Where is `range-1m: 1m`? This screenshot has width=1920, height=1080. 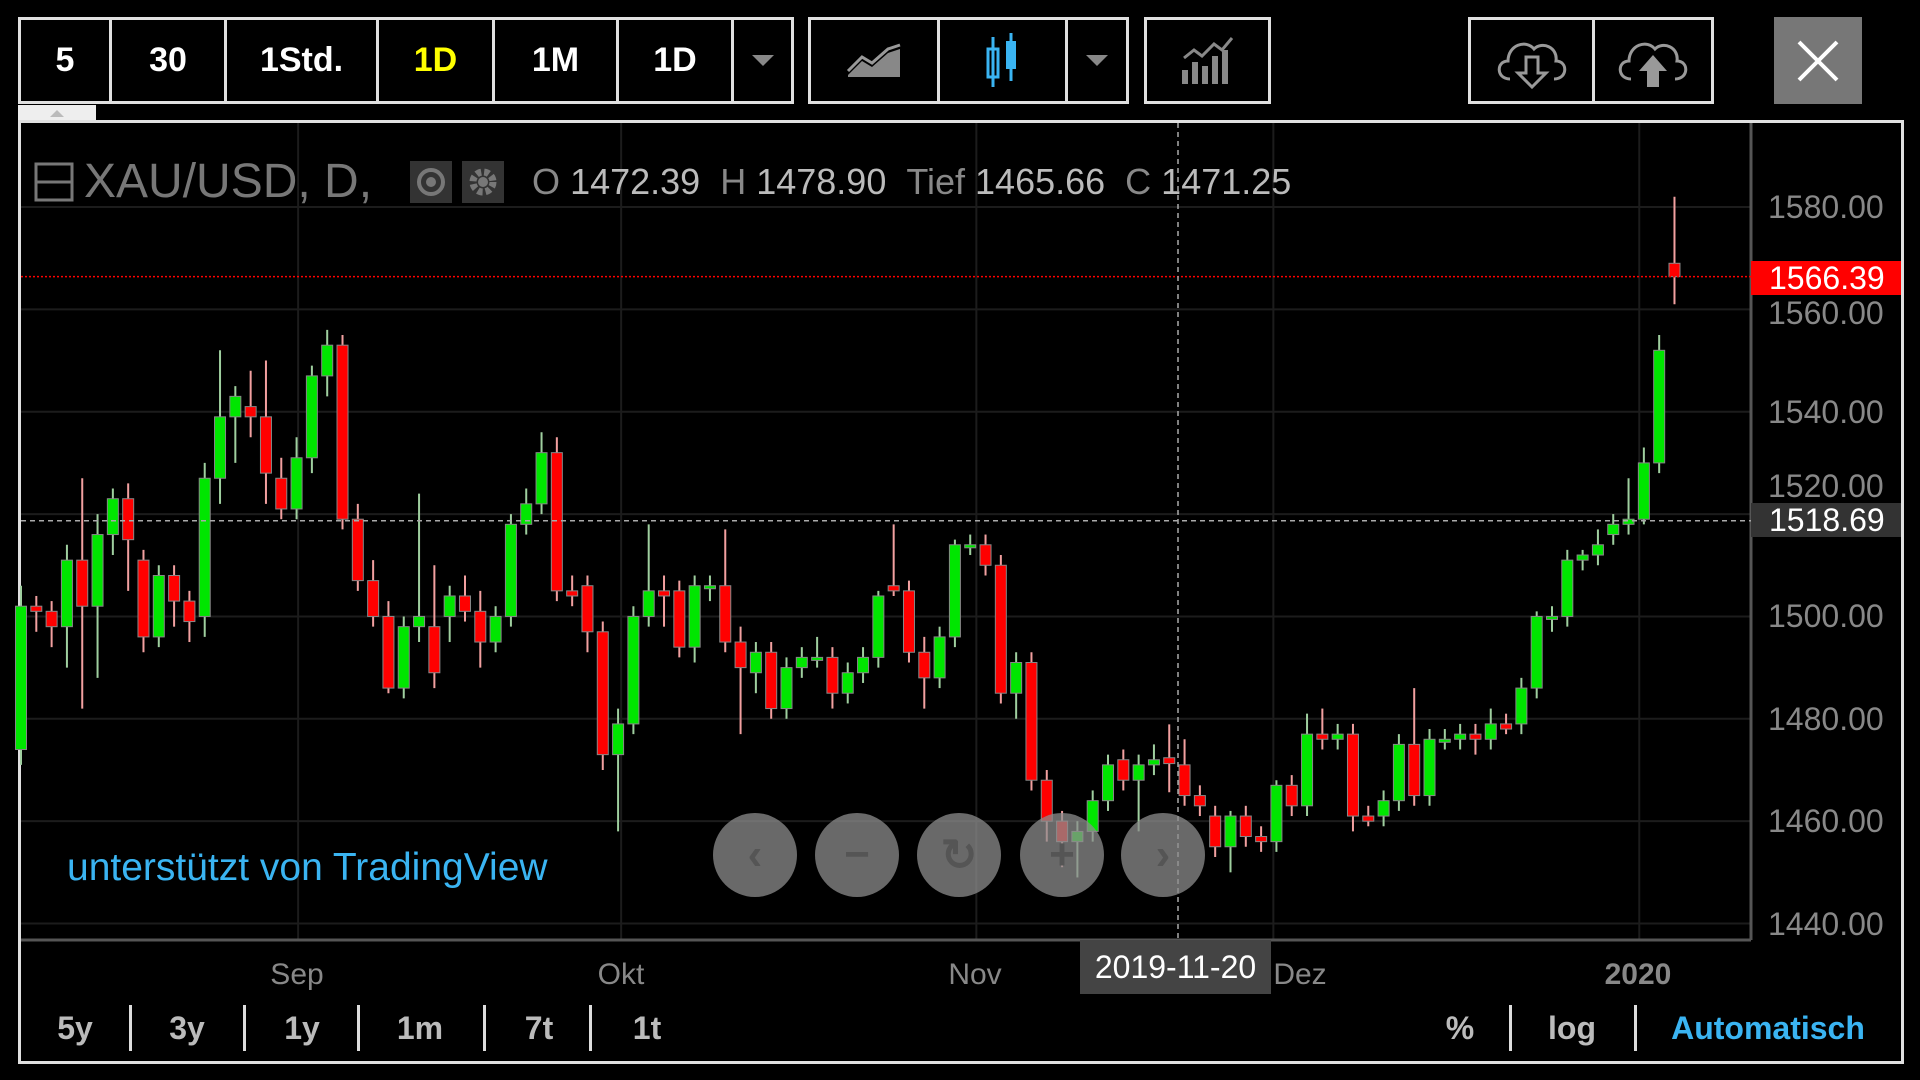 range-1m: 1m is located at coordinates (420, 1028).